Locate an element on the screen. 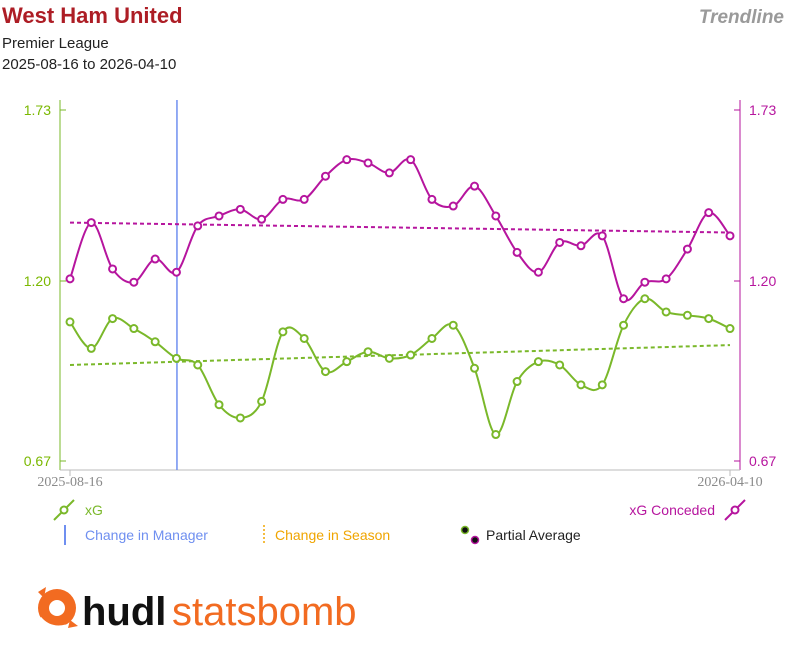 Image resolution: width=800 pixels, height=650 pixels. hudl-statsbomb-logo: hudl statsbomb is located at coordinates (197, 610).